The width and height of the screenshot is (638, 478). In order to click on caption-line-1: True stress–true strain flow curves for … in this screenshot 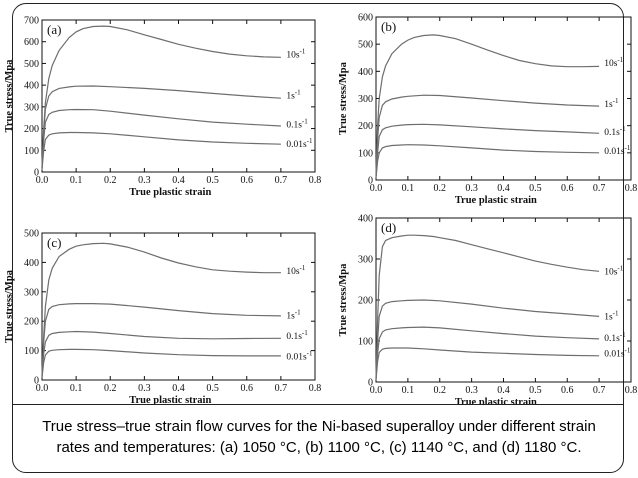, I will do `click(319, 426)`.